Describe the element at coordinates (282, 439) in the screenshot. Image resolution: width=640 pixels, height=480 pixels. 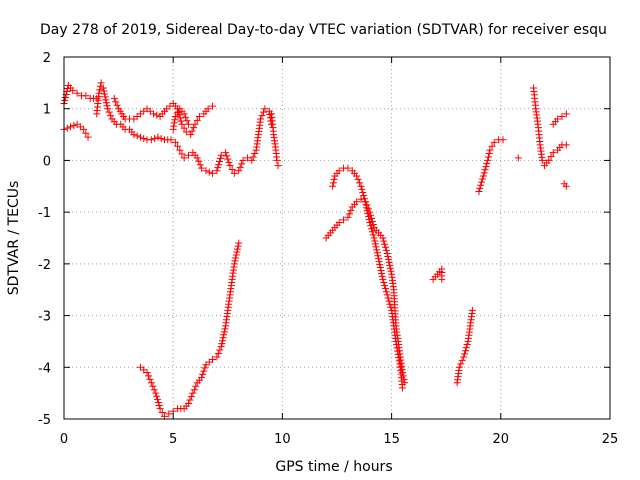
I see `x-tick-label: 10` at that location.